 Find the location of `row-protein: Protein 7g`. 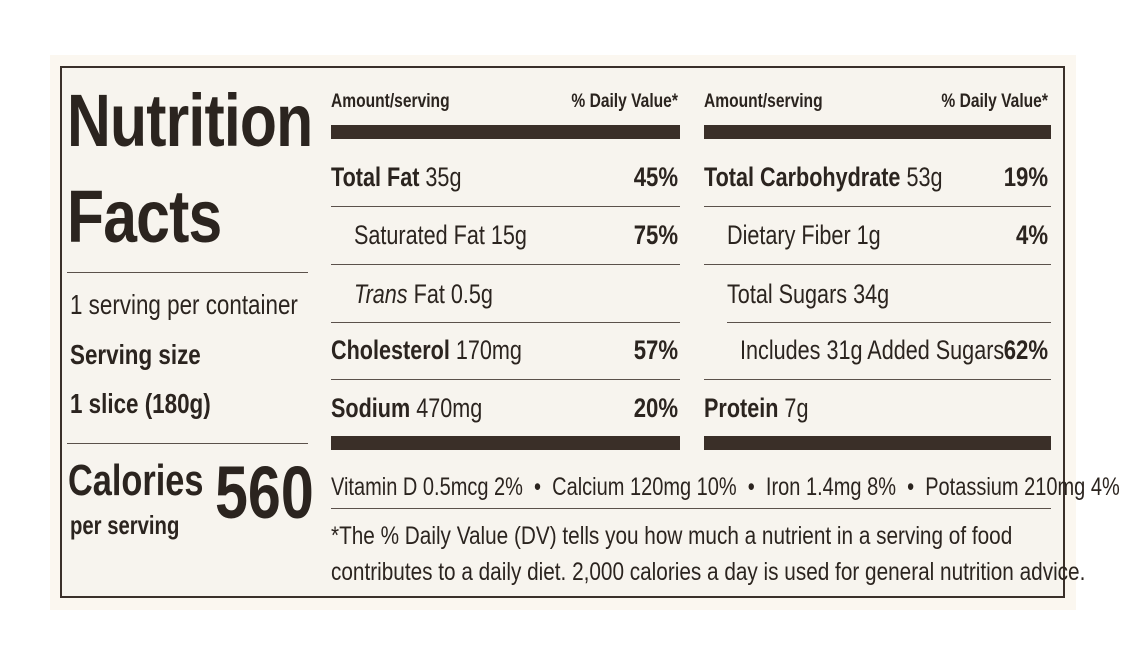

row-protein: Protein 7g is located at coordinates (756, 408).